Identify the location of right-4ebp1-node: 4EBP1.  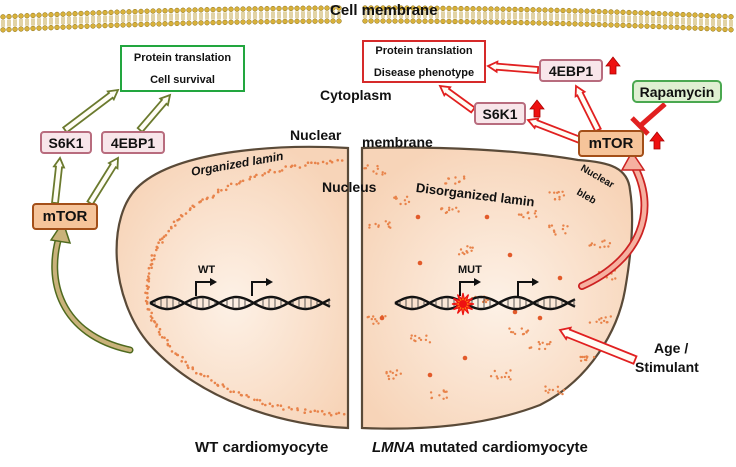
(571, 70).